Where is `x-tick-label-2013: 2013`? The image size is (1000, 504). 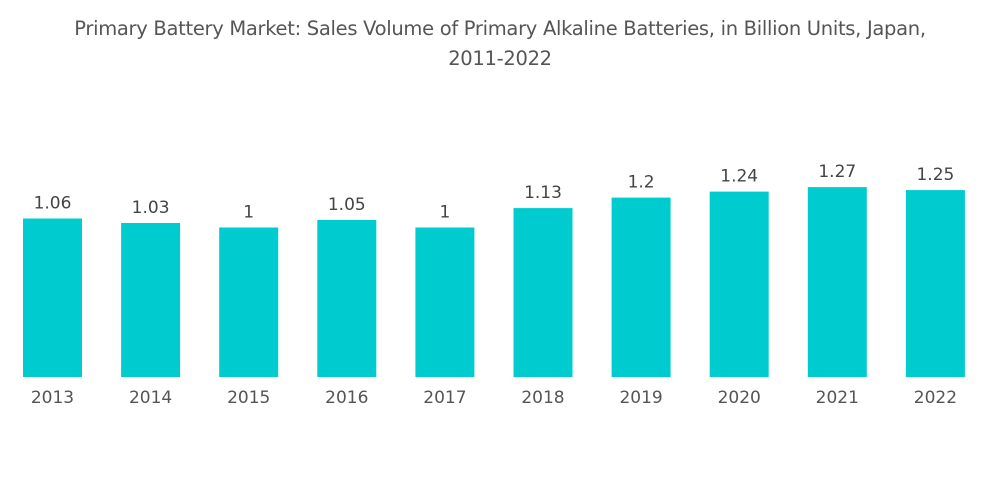
x-tick-label-2013: 2013 is located at coordinates (52, 398).